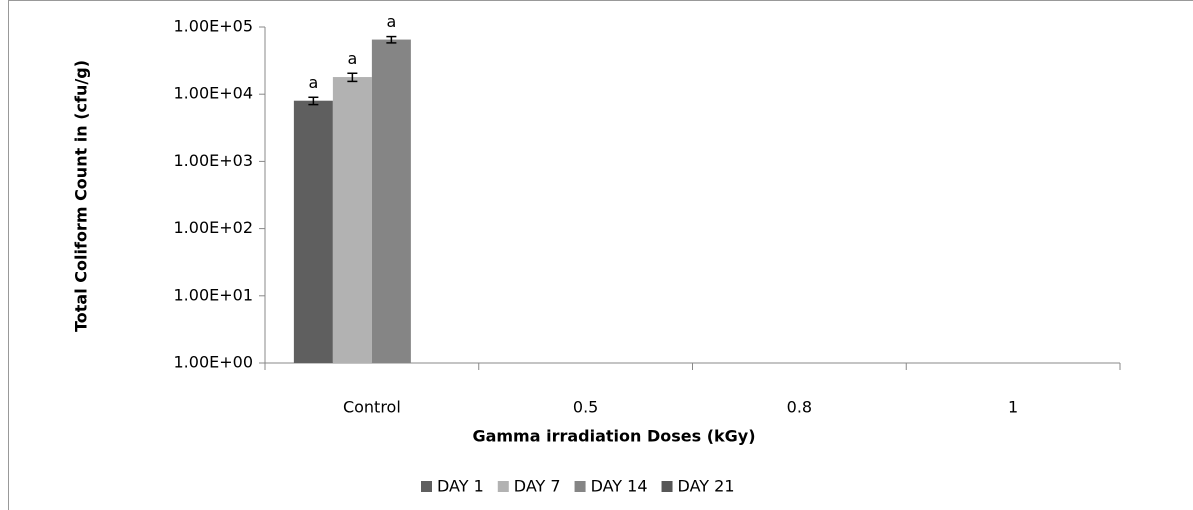 The image size is (1193, 510). Describe the element at coordinates (214, 93) in the screenshot. I see `y-tick-label: 1.00E+04` at that location.